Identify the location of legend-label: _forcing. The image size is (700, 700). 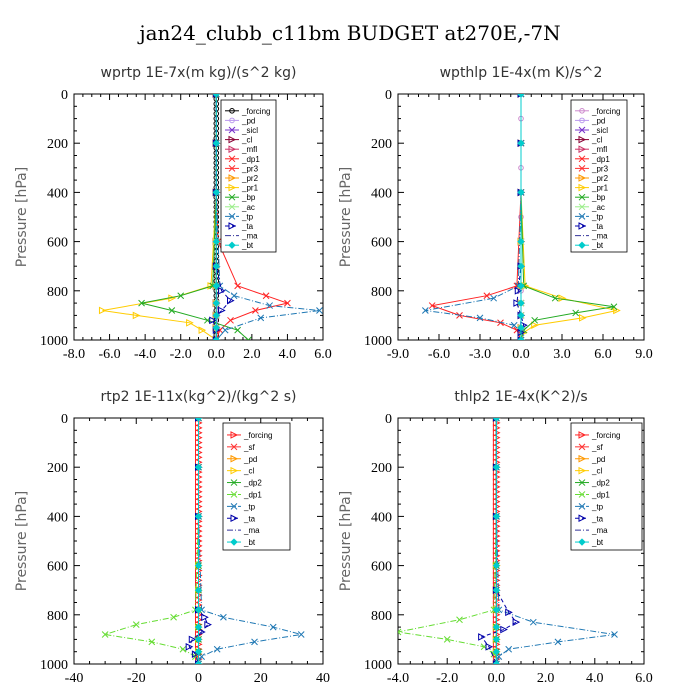
(257, 435).